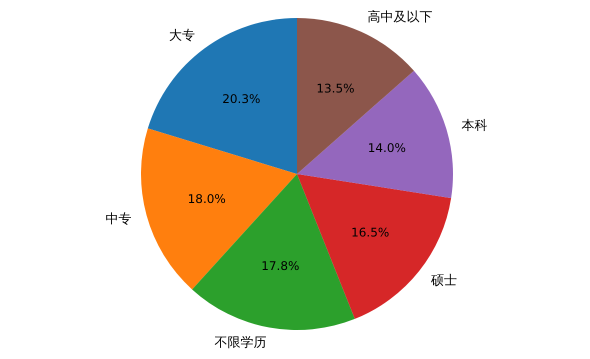  I want to click on slice-label: 硕士, so click(444, 280).